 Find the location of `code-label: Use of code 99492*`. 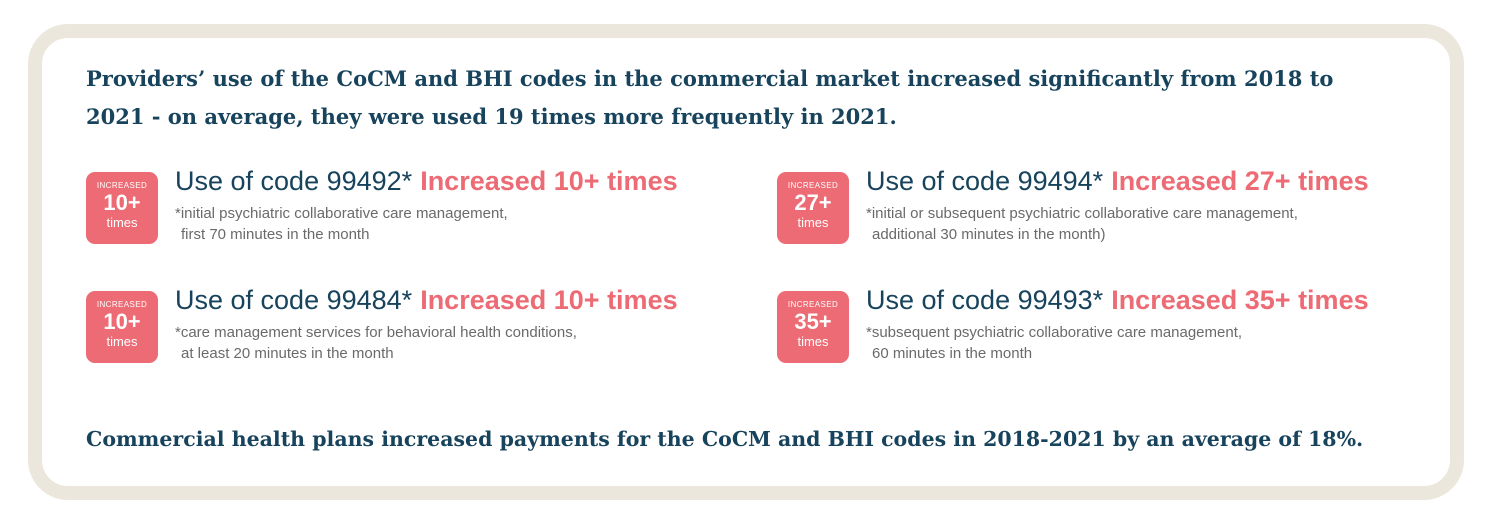

code-label: Use of code 99492* is located at coordinates (294, 181).